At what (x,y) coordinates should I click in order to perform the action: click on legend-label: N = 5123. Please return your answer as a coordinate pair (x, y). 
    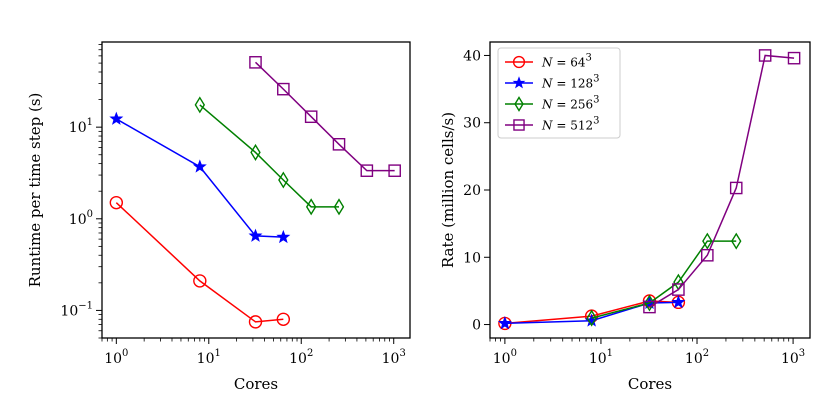
    Looking at the image, I should click on (570, 124).